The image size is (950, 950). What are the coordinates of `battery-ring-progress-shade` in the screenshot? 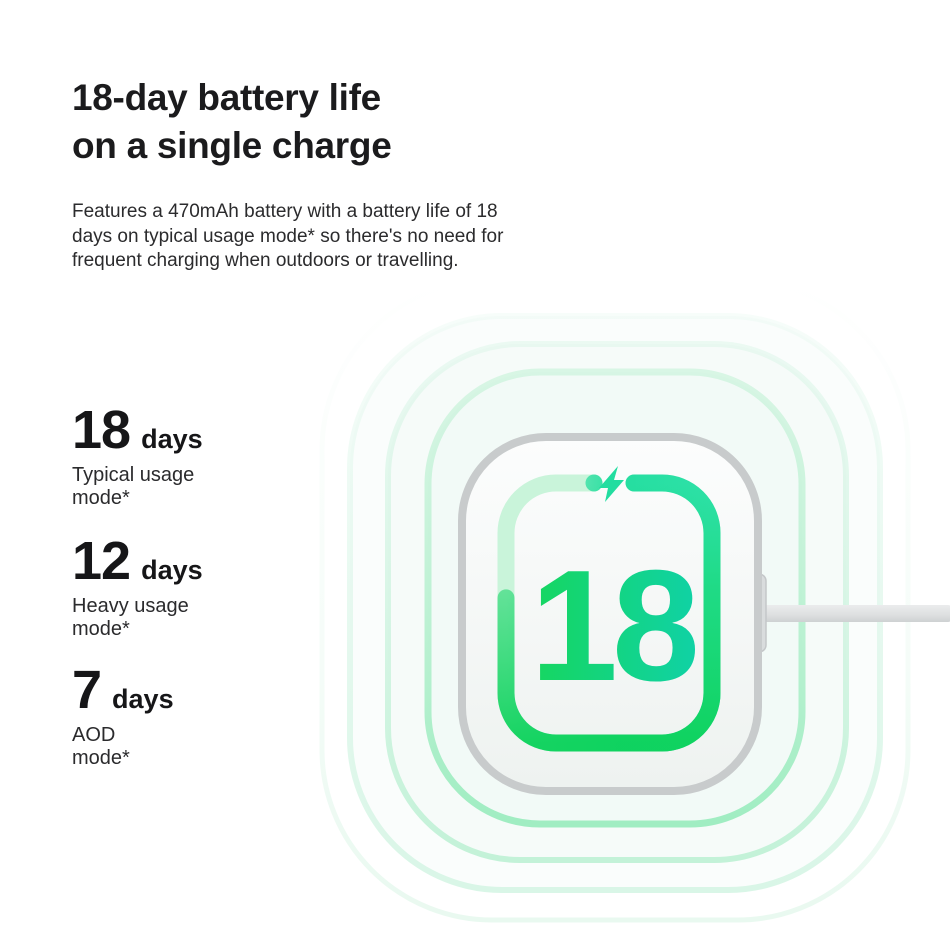 It's located at (609, 613).